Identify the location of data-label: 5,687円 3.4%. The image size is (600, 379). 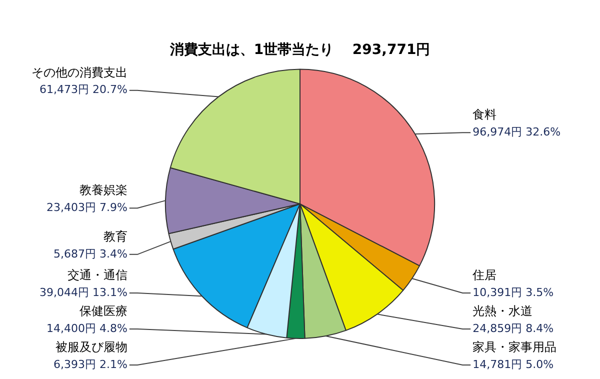
(90, 253).